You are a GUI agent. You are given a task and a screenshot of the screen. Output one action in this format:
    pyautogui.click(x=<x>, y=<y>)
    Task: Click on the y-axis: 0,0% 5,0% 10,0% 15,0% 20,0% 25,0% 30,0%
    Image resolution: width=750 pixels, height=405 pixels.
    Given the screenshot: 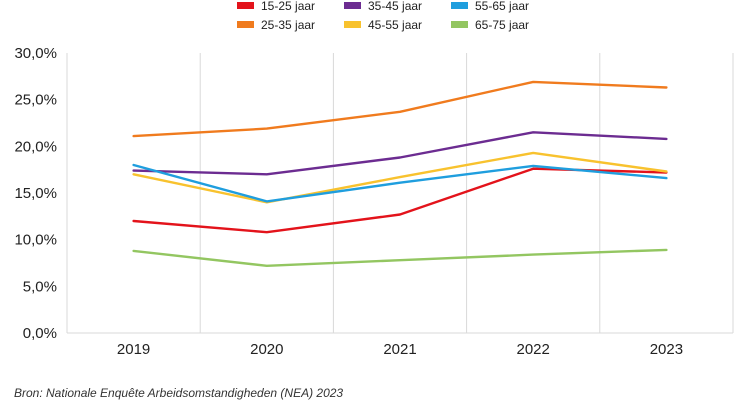 What is the action you would take?
    pyautogui.click(x=35, y=193)
    